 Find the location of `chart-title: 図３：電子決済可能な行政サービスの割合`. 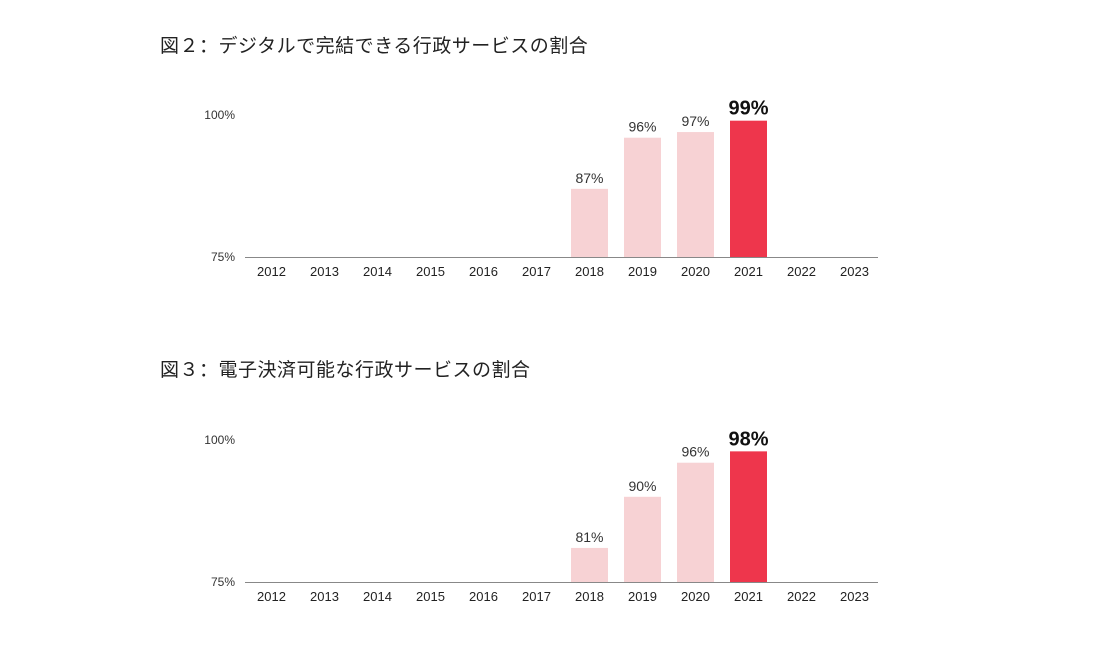

chart-title: 図３：電子決済可能な行政サービスの割合 is located at coordinates (345, 370).